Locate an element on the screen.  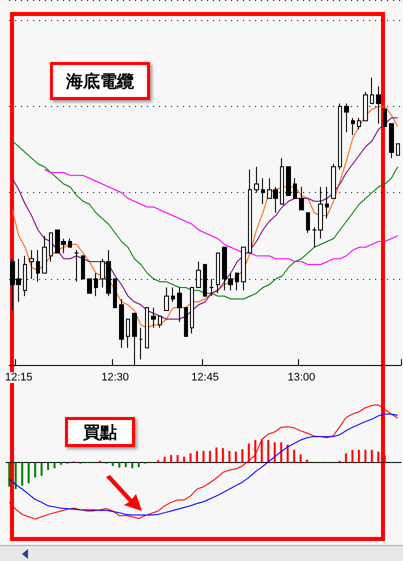
x-tick-label: 12:30 is located at coordinates (115, 378).